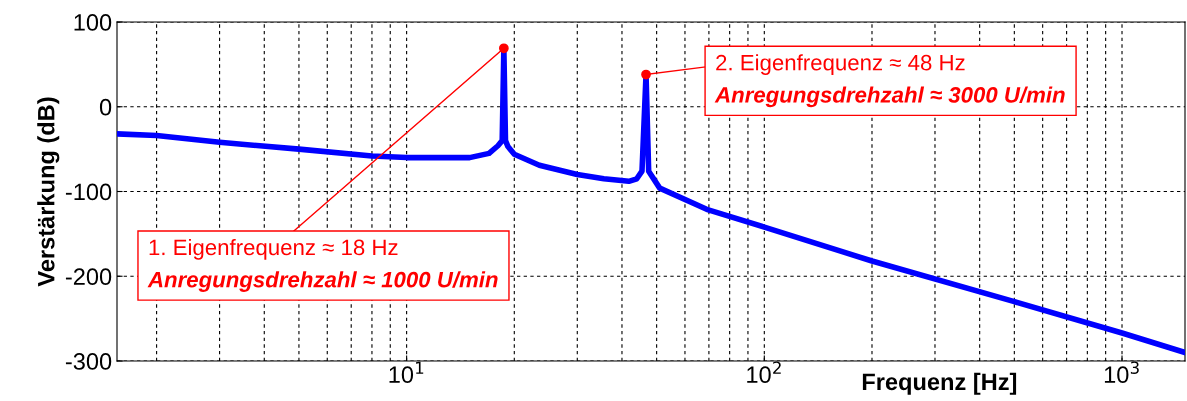  What do you see at coordinates (889, 81) in the screenshot?
I see `annotation: 2. Eigenfrequenz ≈ 48 Hz Anregungsdrehzahl ≈ 3000 U/min` at bounding box center [889, 81].